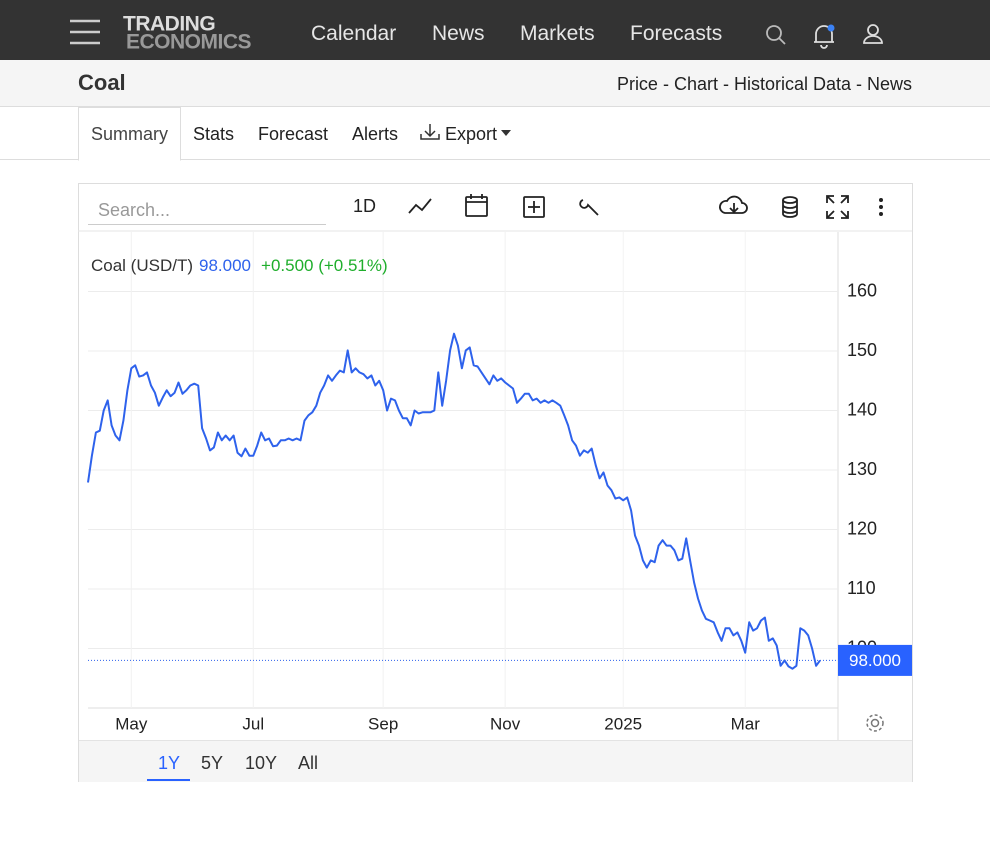  Describe the element at coordinates (293, 134) in the screenshot. I see `tab: Forecast` at that location.